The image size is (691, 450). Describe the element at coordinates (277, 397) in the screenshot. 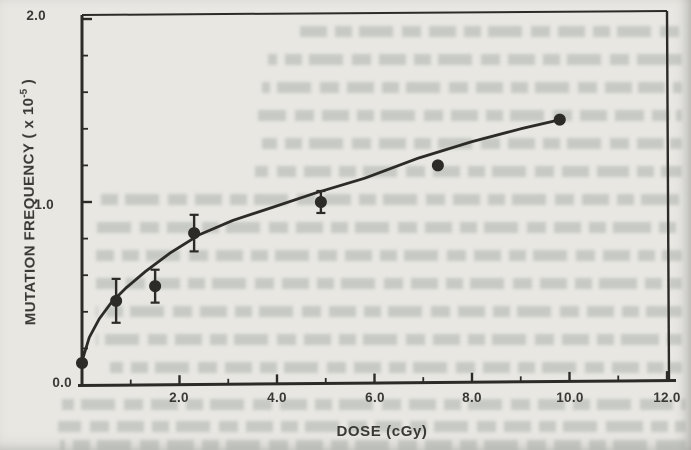

I see `x-tick-label-4: 4.0` at that location.